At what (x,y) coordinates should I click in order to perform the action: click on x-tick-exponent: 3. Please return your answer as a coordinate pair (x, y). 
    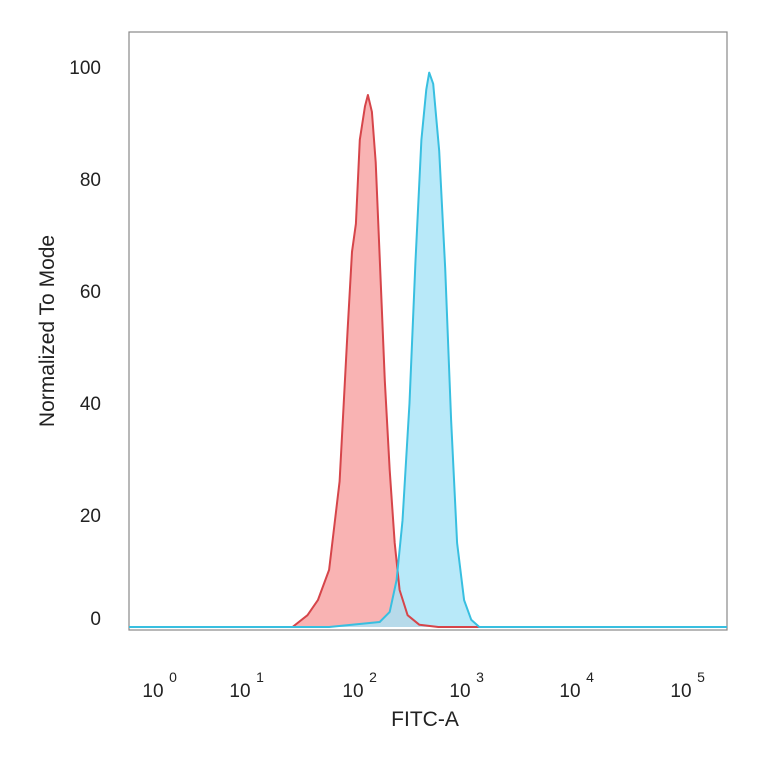
    Looking at the image, I should click on (480, 677).